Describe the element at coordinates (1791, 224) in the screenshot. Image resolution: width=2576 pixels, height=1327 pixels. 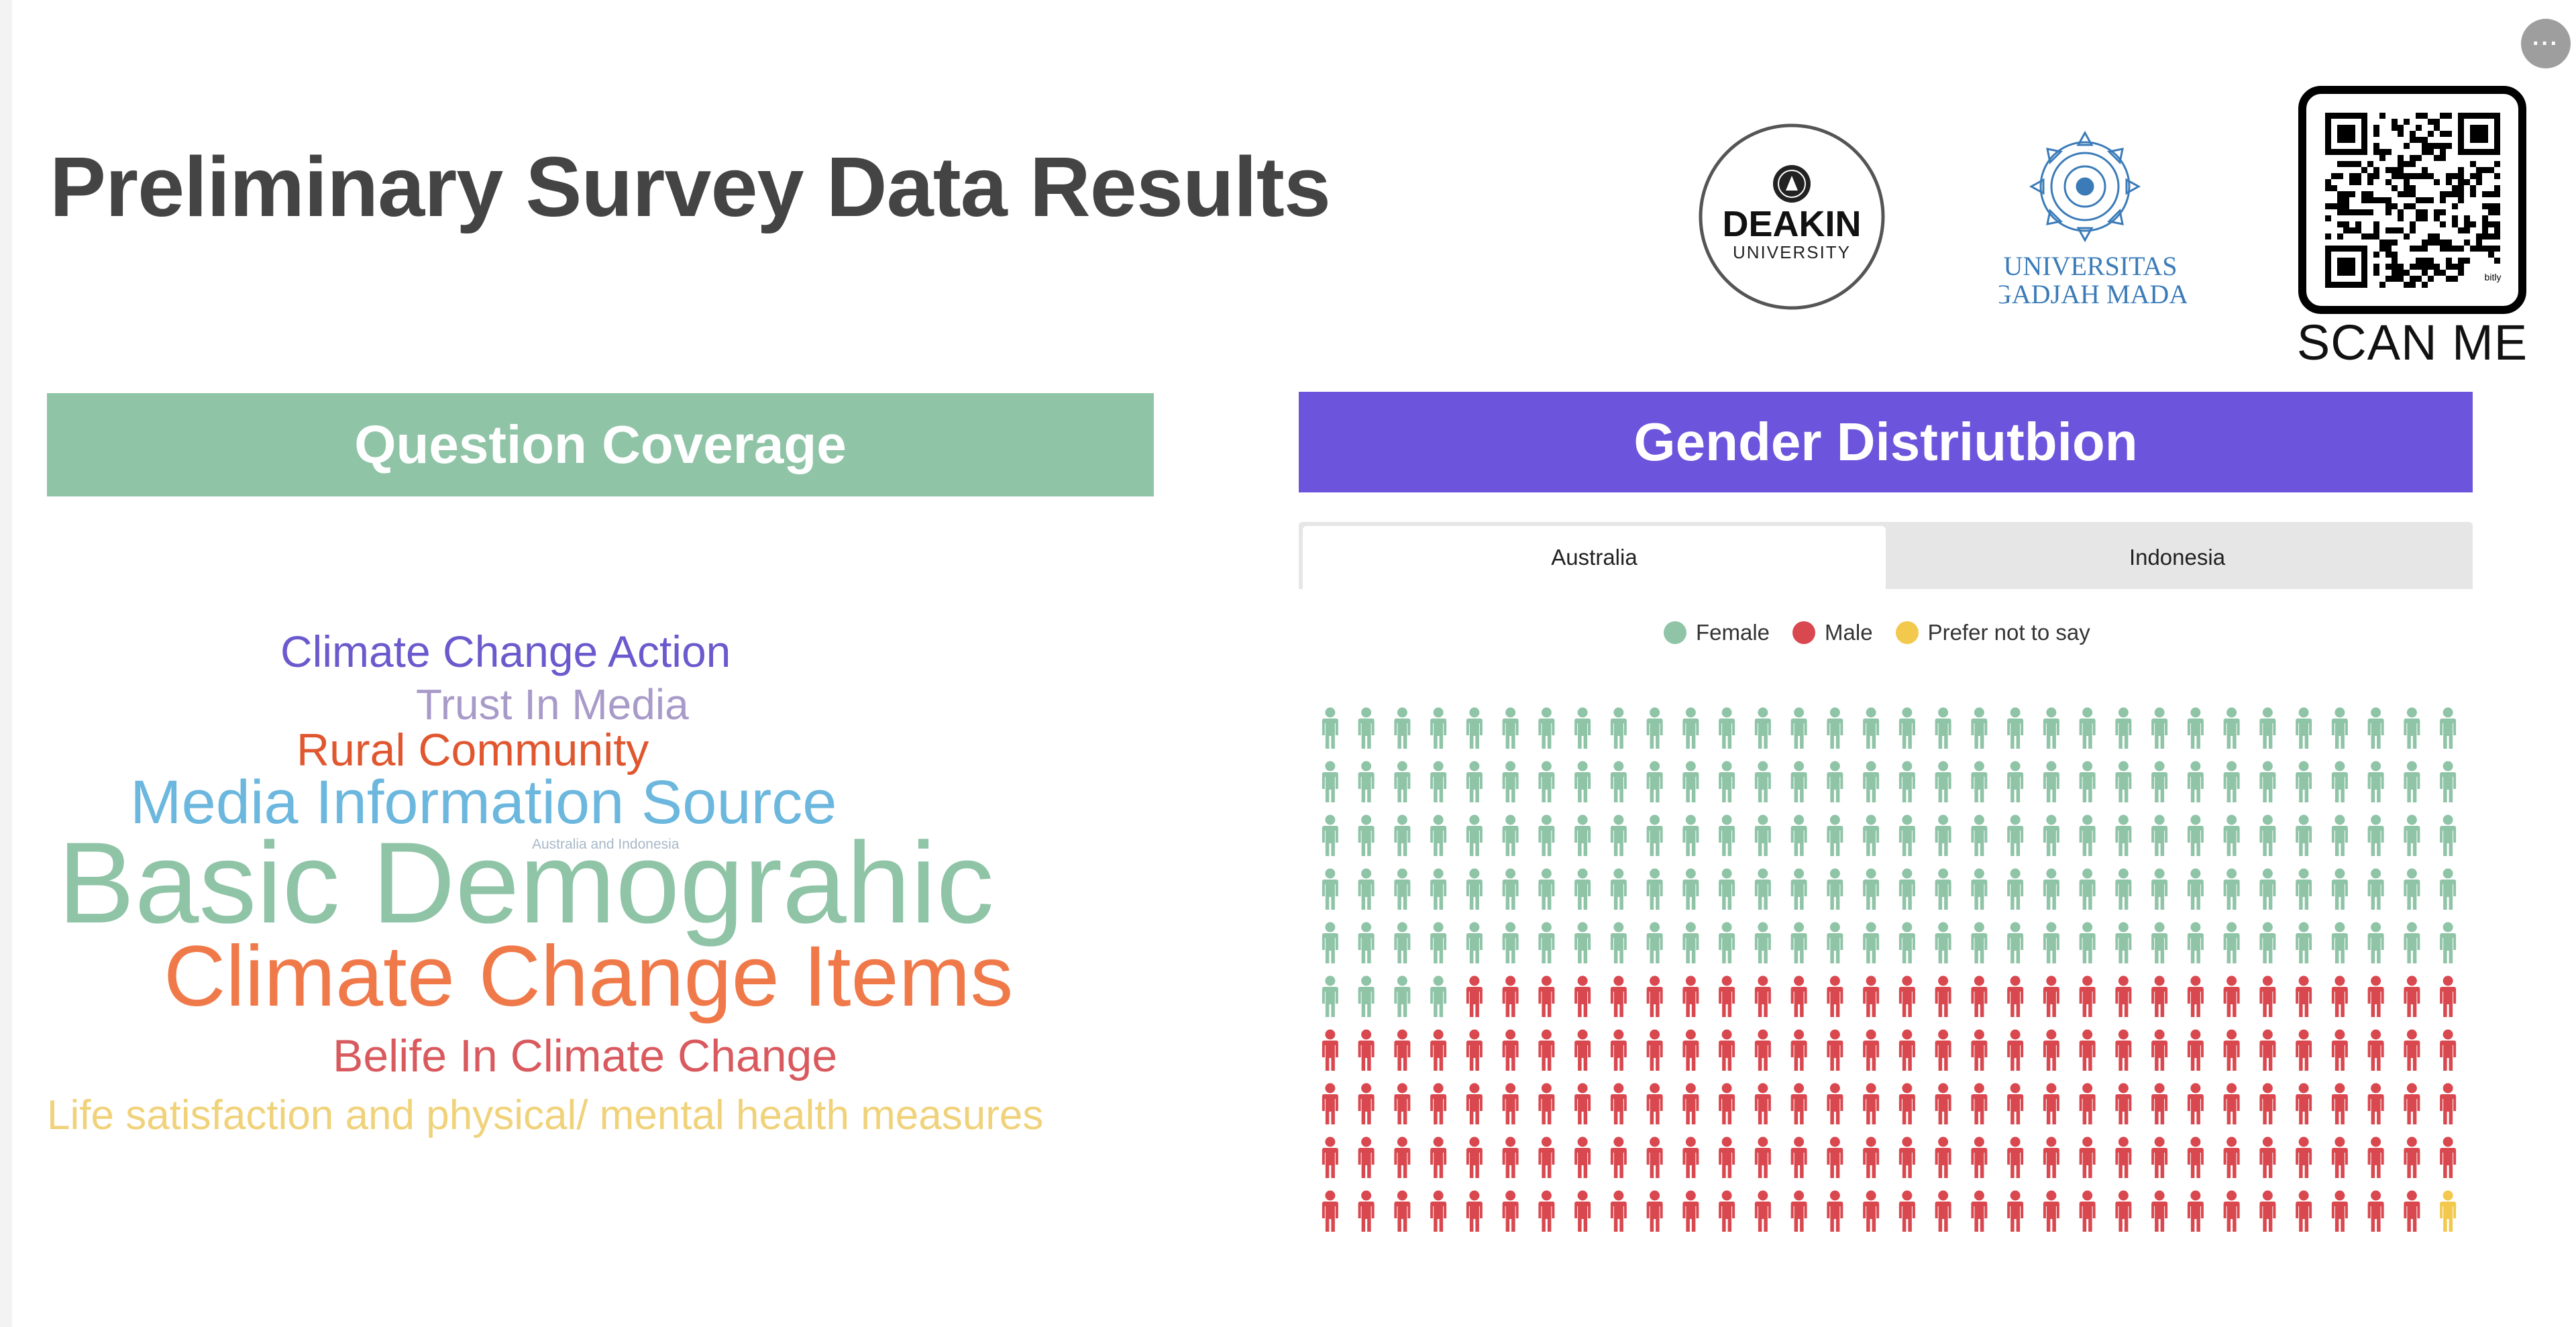
I see `deakin-logo-line1: DEAKIN` at that location.